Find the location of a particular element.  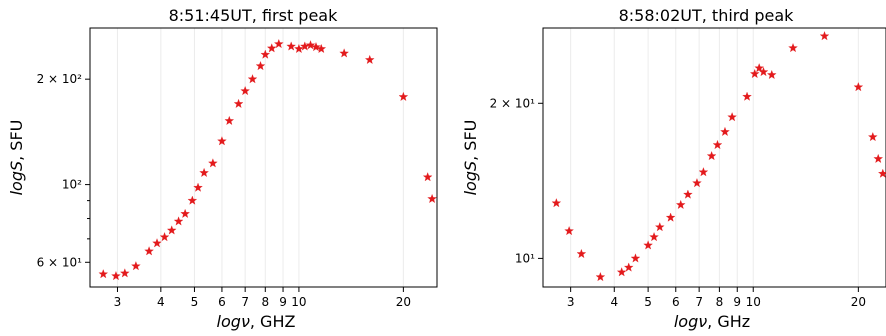

y-tick-label: 10² is located at coordinates (72, 185).